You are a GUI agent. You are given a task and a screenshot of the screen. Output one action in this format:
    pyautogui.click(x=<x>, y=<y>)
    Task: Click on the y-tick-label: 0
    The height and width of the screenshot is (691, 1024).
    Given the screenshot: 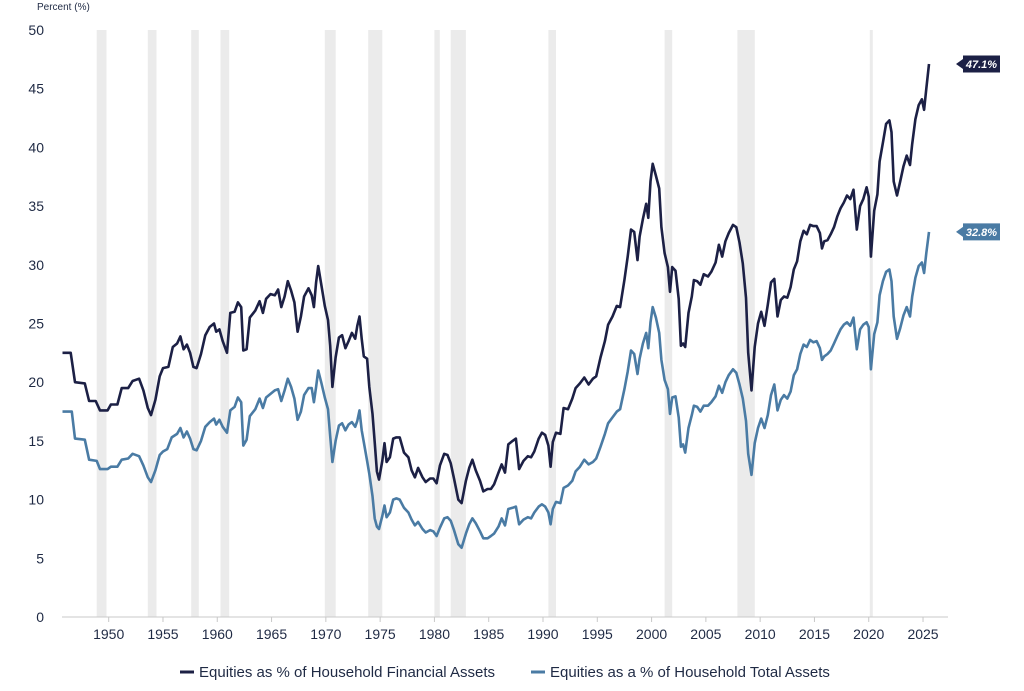 What is the action you would take?
    pyautogui.click(x=40, y=617)
    